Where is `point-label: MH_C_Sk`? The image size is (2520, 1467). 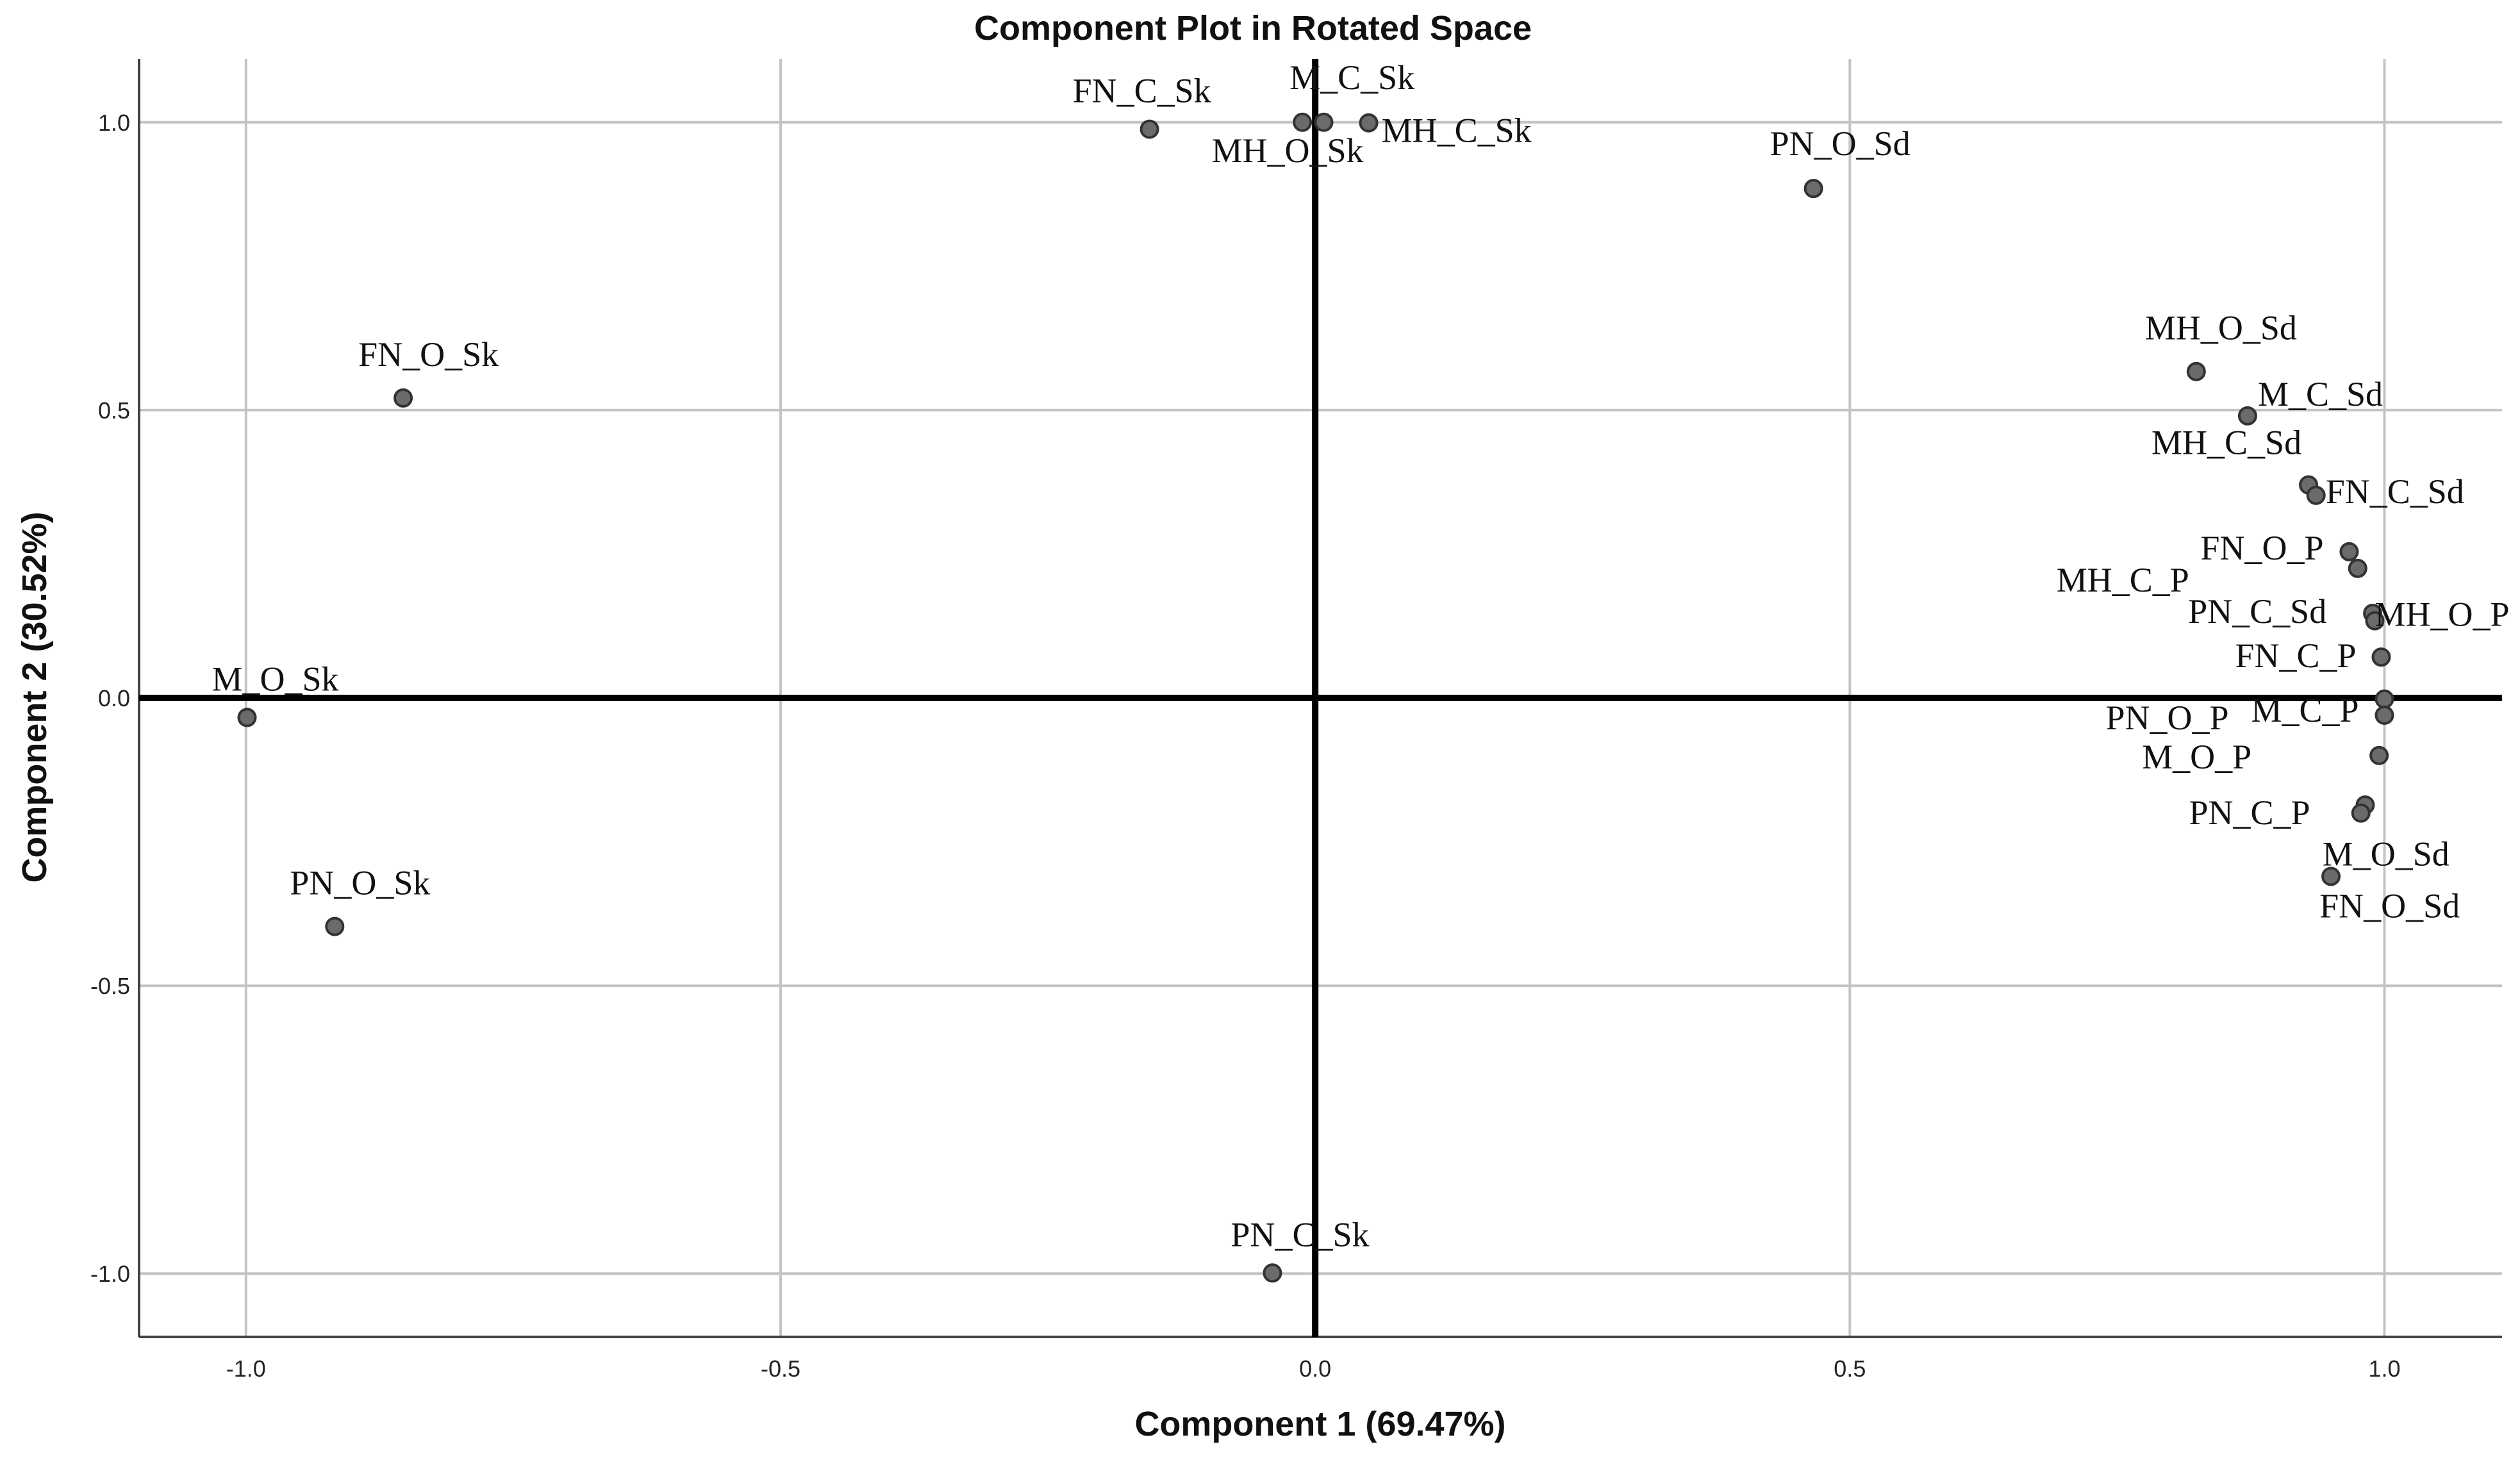 point-label: MH_C_Sk is located at coordinates (1457, 131).